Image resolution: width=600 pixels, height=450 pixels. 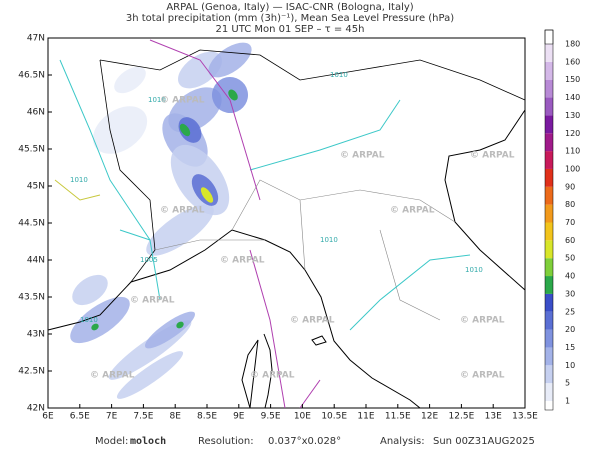 I want to click on lon-label: 6E, so click(x=48, y=417).